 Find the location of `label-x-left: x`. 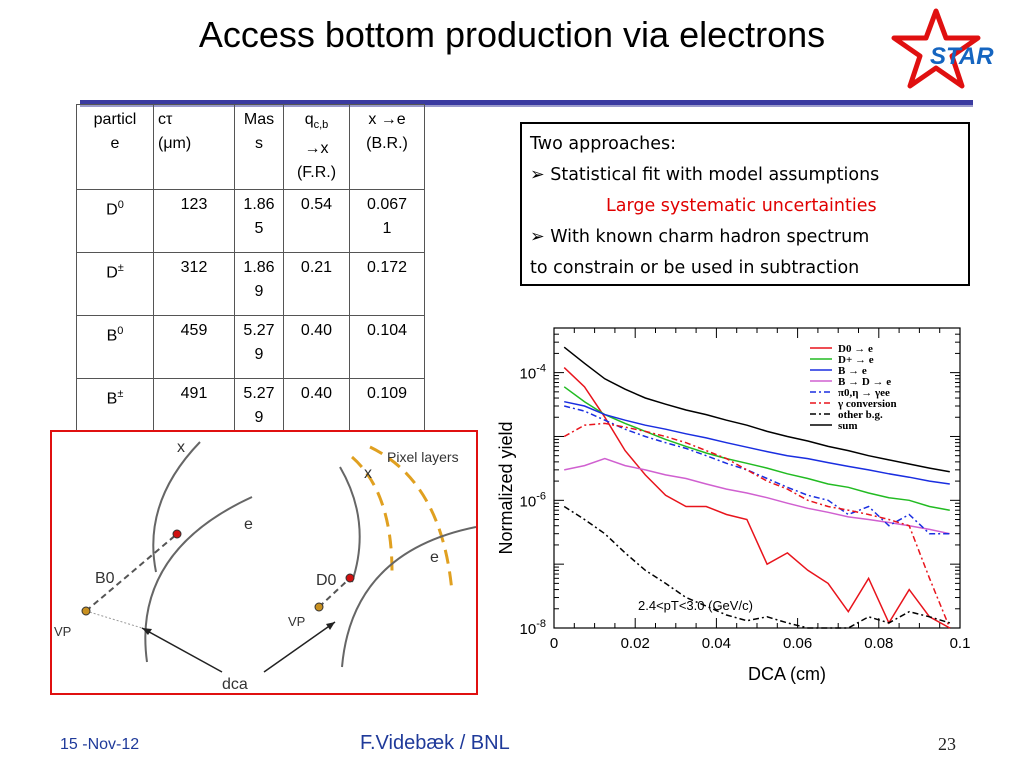

label-x-left: x is located at coordinates (181, 447).